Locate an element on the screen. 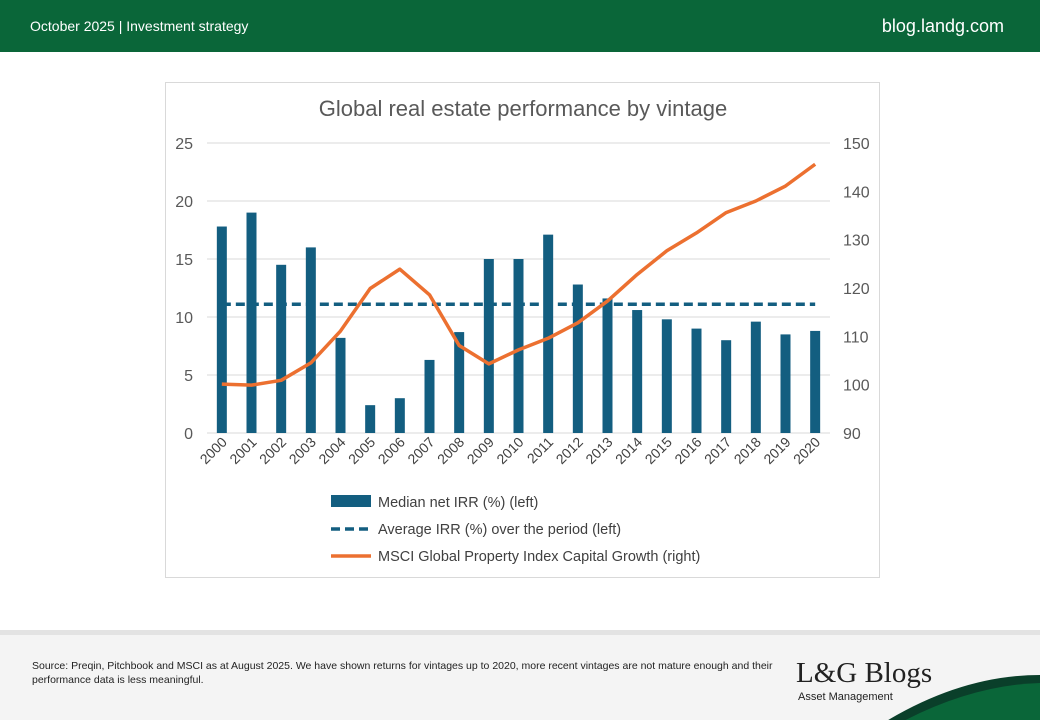  bar-2007 is located at coordinates (429, 396).